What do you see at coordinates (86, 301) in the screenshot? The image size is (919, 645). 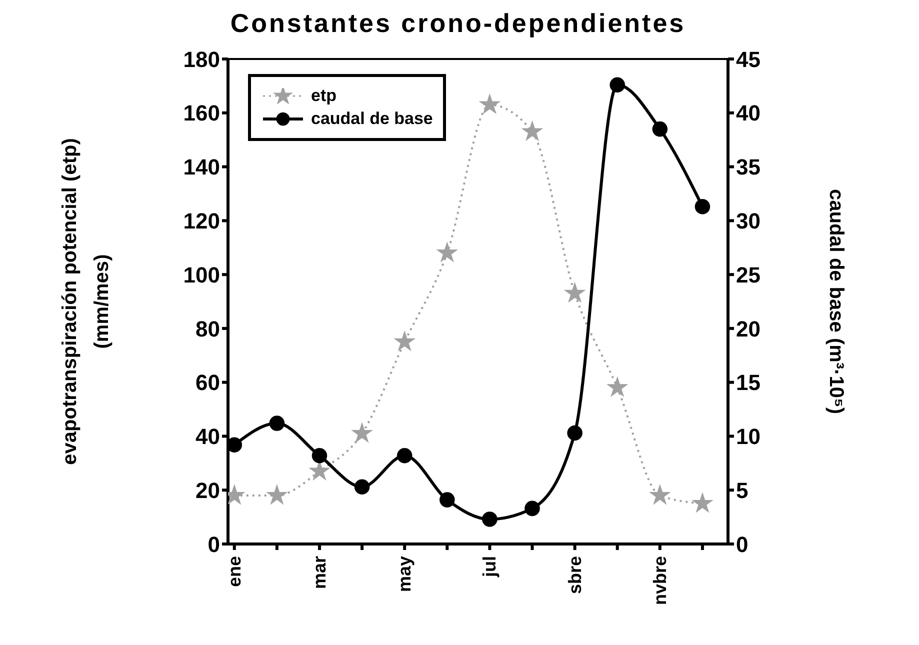 I see `y-axis-title: evapotranspiración potencial (etp) (mm/mes)` at bounding box center [86, 301].